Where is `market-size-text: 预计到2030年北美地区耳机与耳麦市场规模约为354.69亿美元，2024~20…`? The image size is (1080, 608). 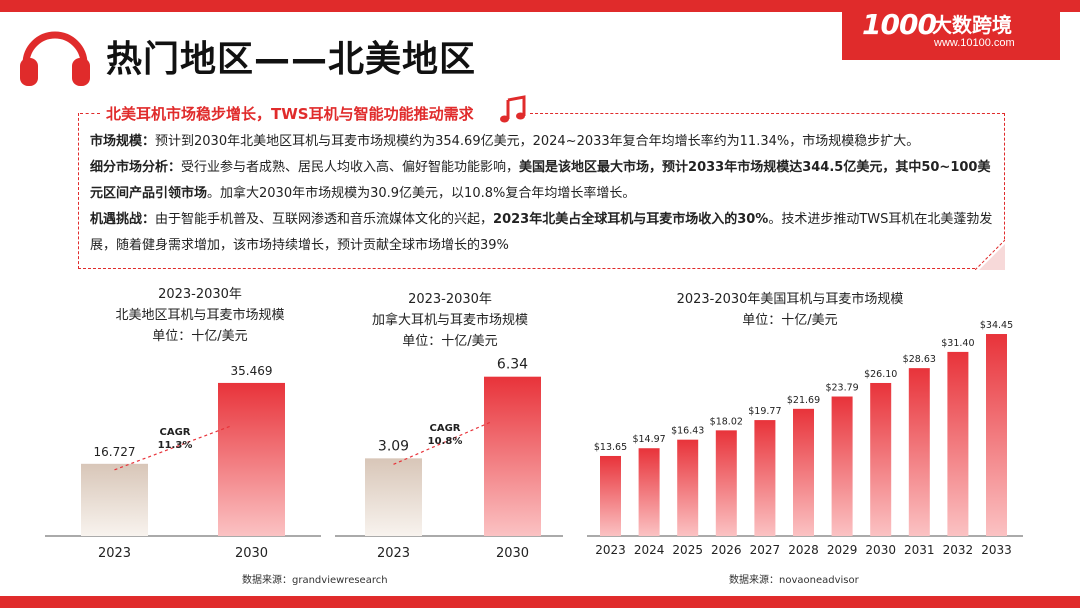 market-size-text: 预计到2030年北美地区耳机与耳麦市场规模约为354.69亿美元，2024~20… is located at coordinates (537, 141).